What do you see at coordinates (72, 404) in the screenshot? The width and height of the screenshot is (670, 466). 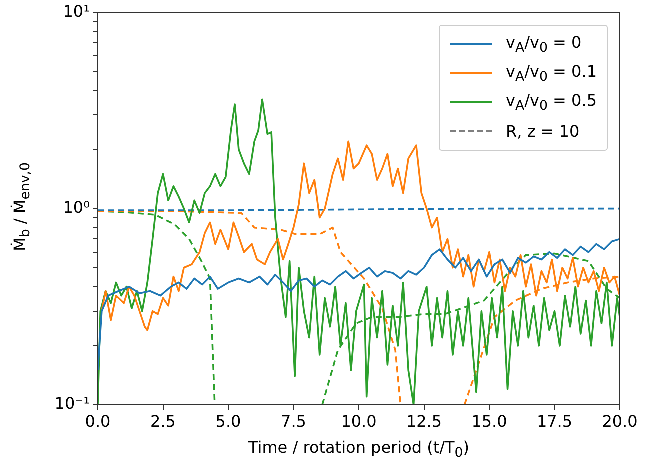 I see `y-tick-label: 10⁻¹` at bounding box center [72, 404].